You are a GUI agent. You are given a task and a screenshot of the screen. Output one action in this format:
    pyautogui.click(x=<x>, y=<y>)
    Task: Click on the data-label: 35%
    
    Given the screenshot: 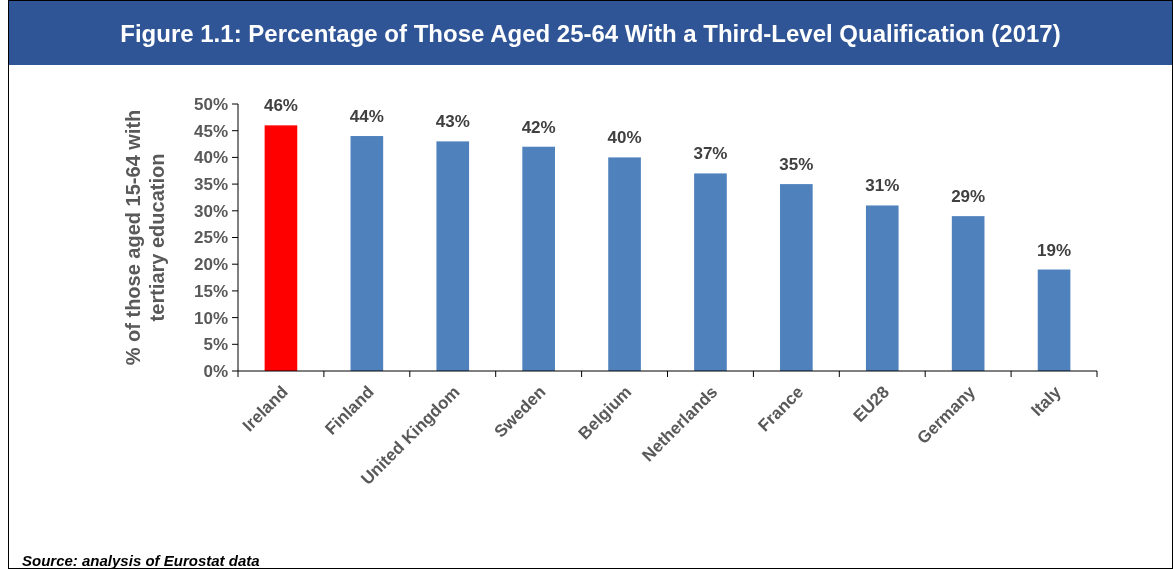 What is the action you would take?
    pyautogui.click(x=796, y=165)
    